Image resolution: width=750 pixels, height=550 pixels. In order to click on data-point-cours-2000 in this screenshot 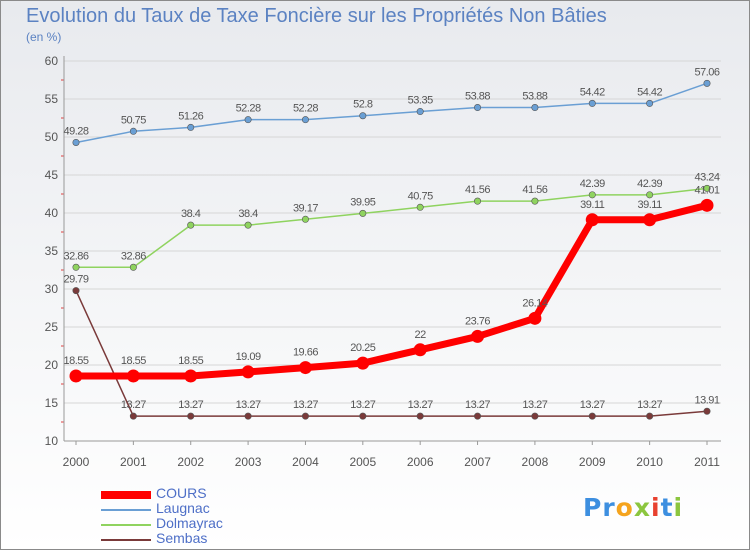, I will do `click(76, 376)`.